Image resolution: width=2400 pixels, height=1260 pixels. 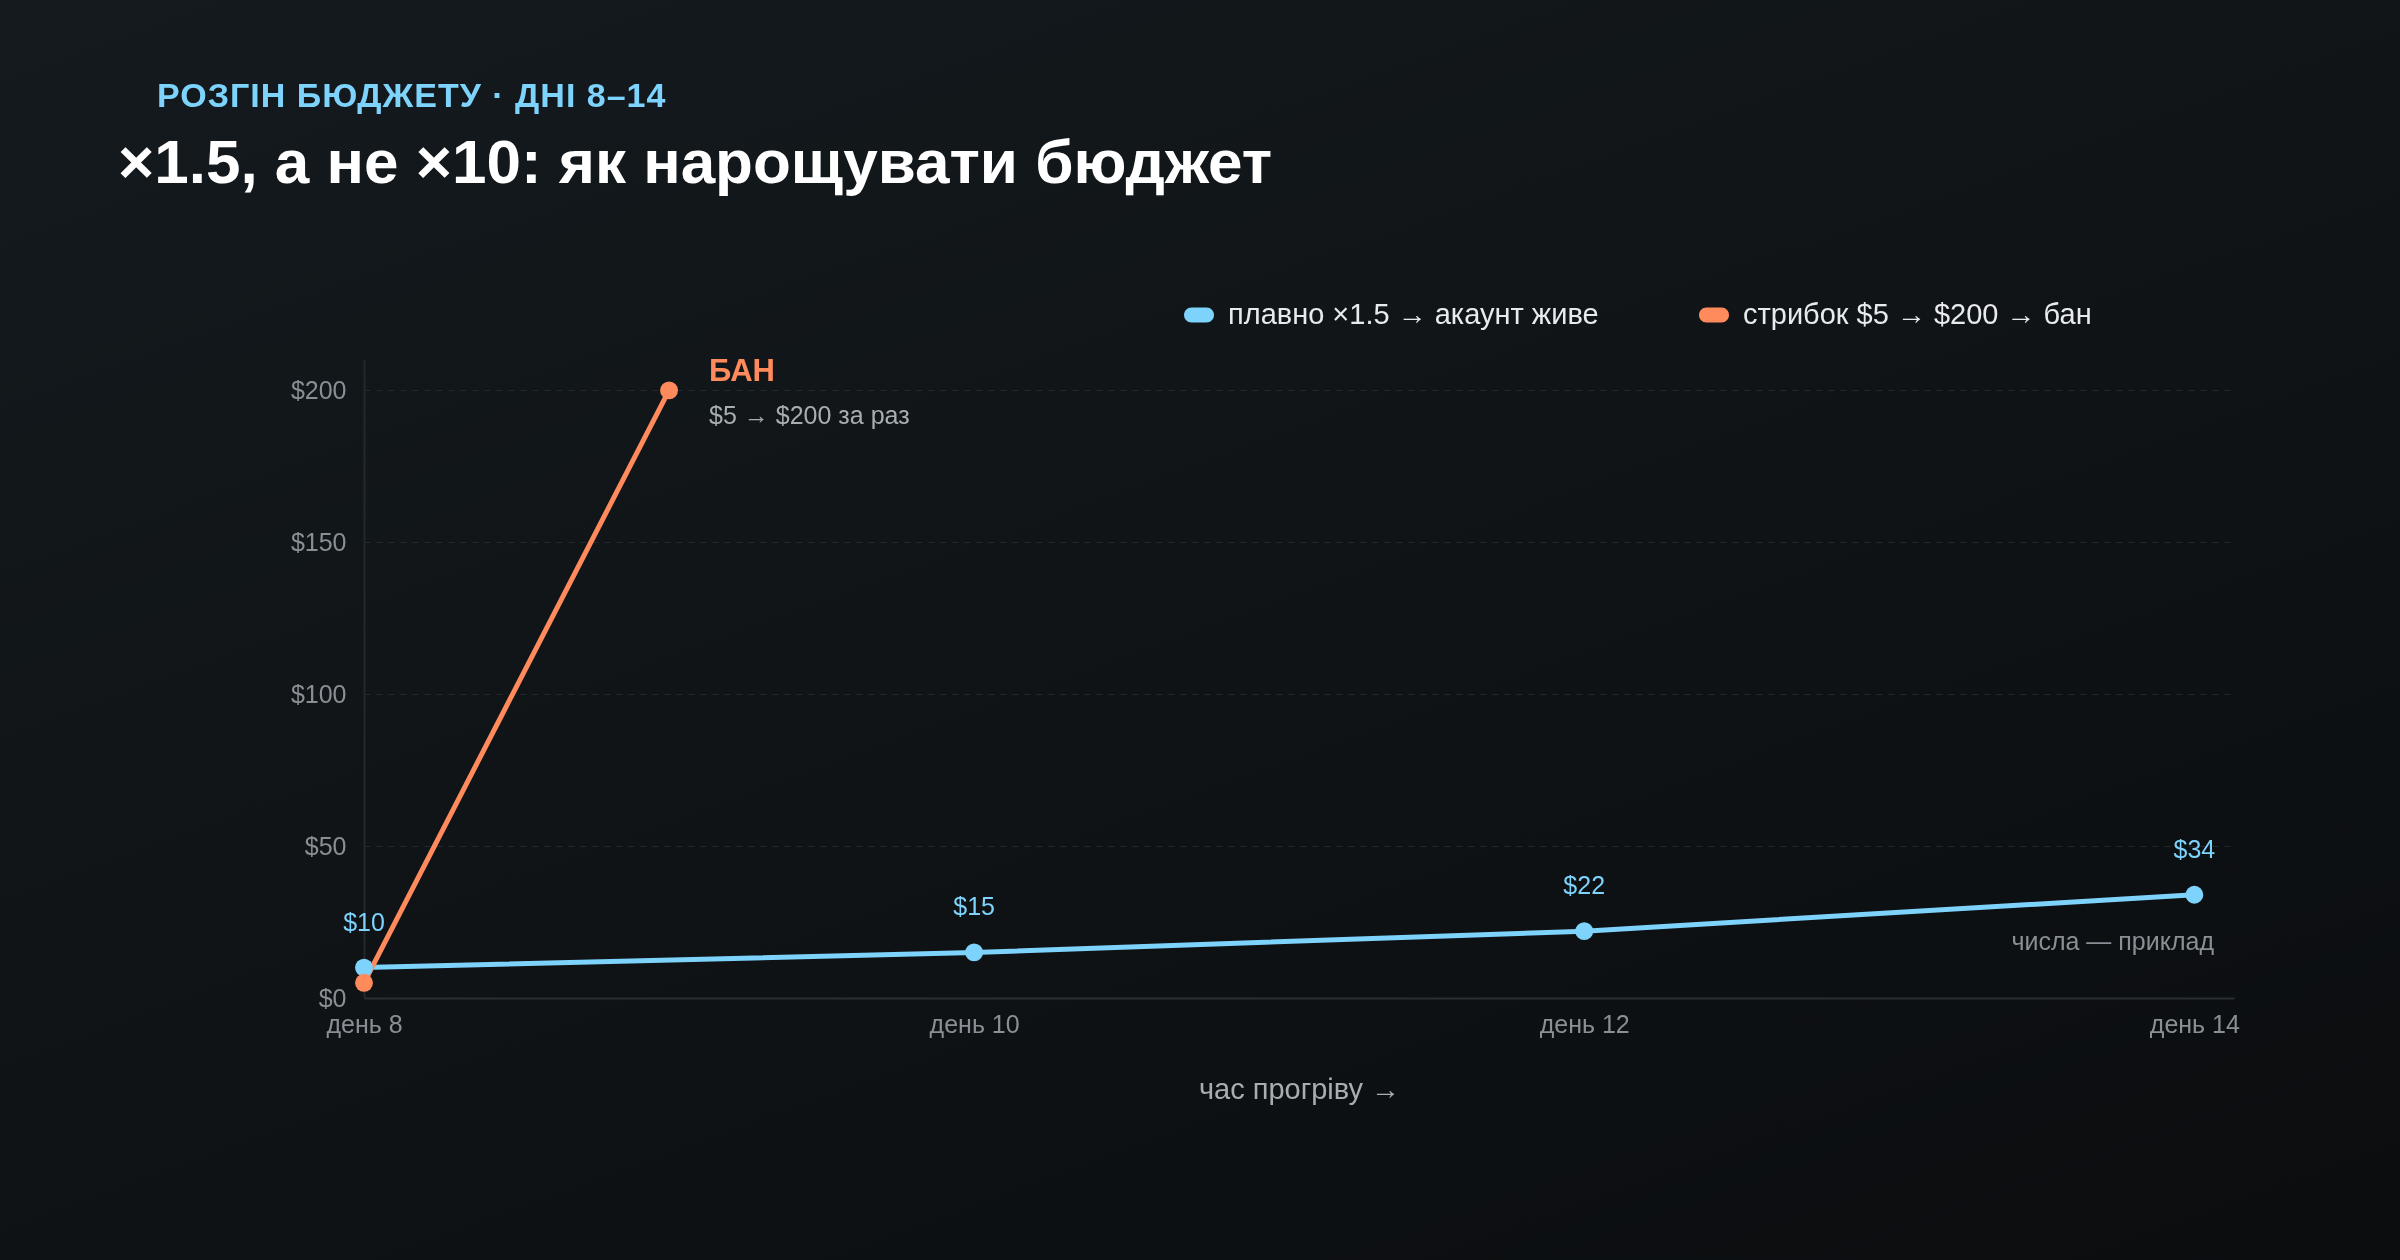 I want to click on data-label: $10, so click(x=364, y=921).